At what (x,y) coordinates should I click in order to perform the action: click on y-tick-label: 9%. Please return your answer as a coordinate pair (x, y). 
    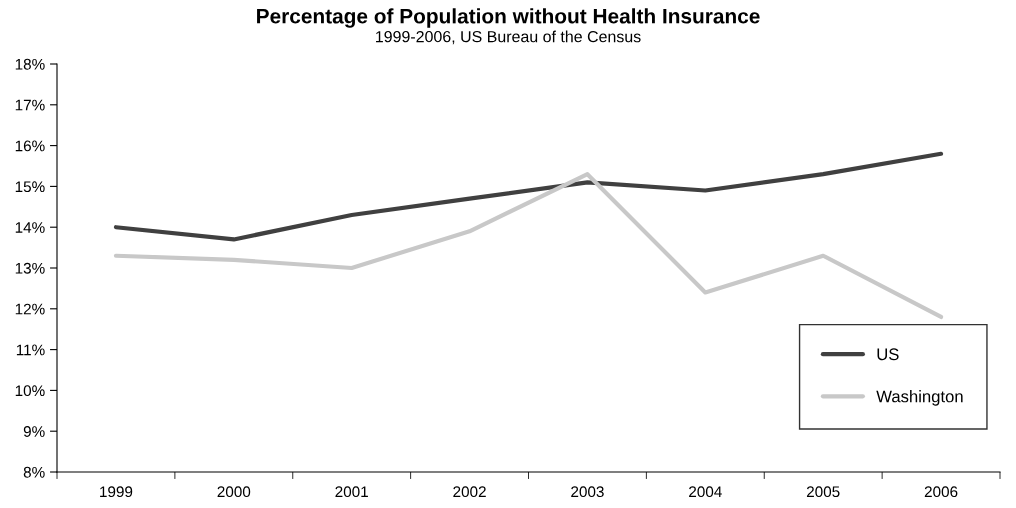
    Looking at the image, I should click on (34, 431).